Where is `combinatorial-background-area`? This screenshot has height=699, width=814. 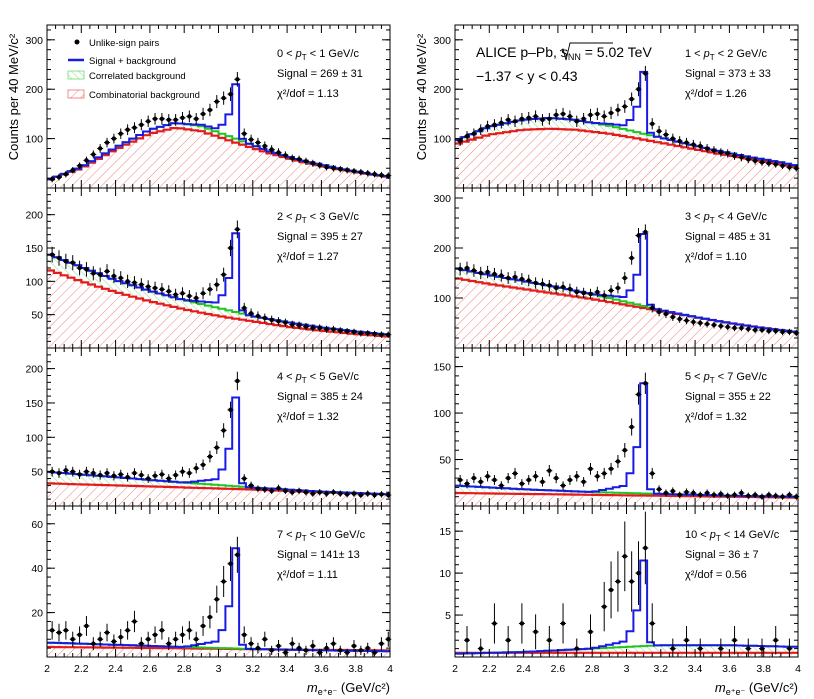 combinatorial-background-area is located at coordinates (218, 309).